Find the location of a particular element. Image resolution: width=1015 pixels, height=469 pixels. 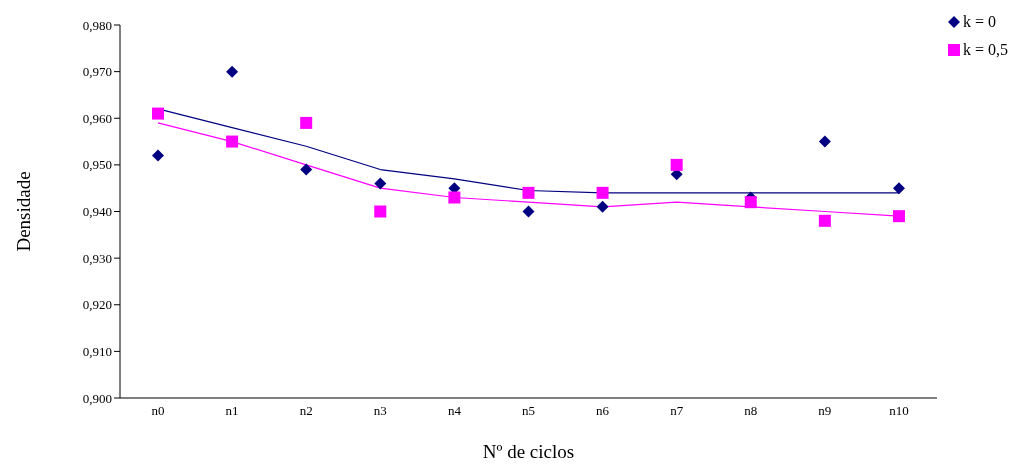

x-tick-label: n9 is located at coordinates (825, 411).